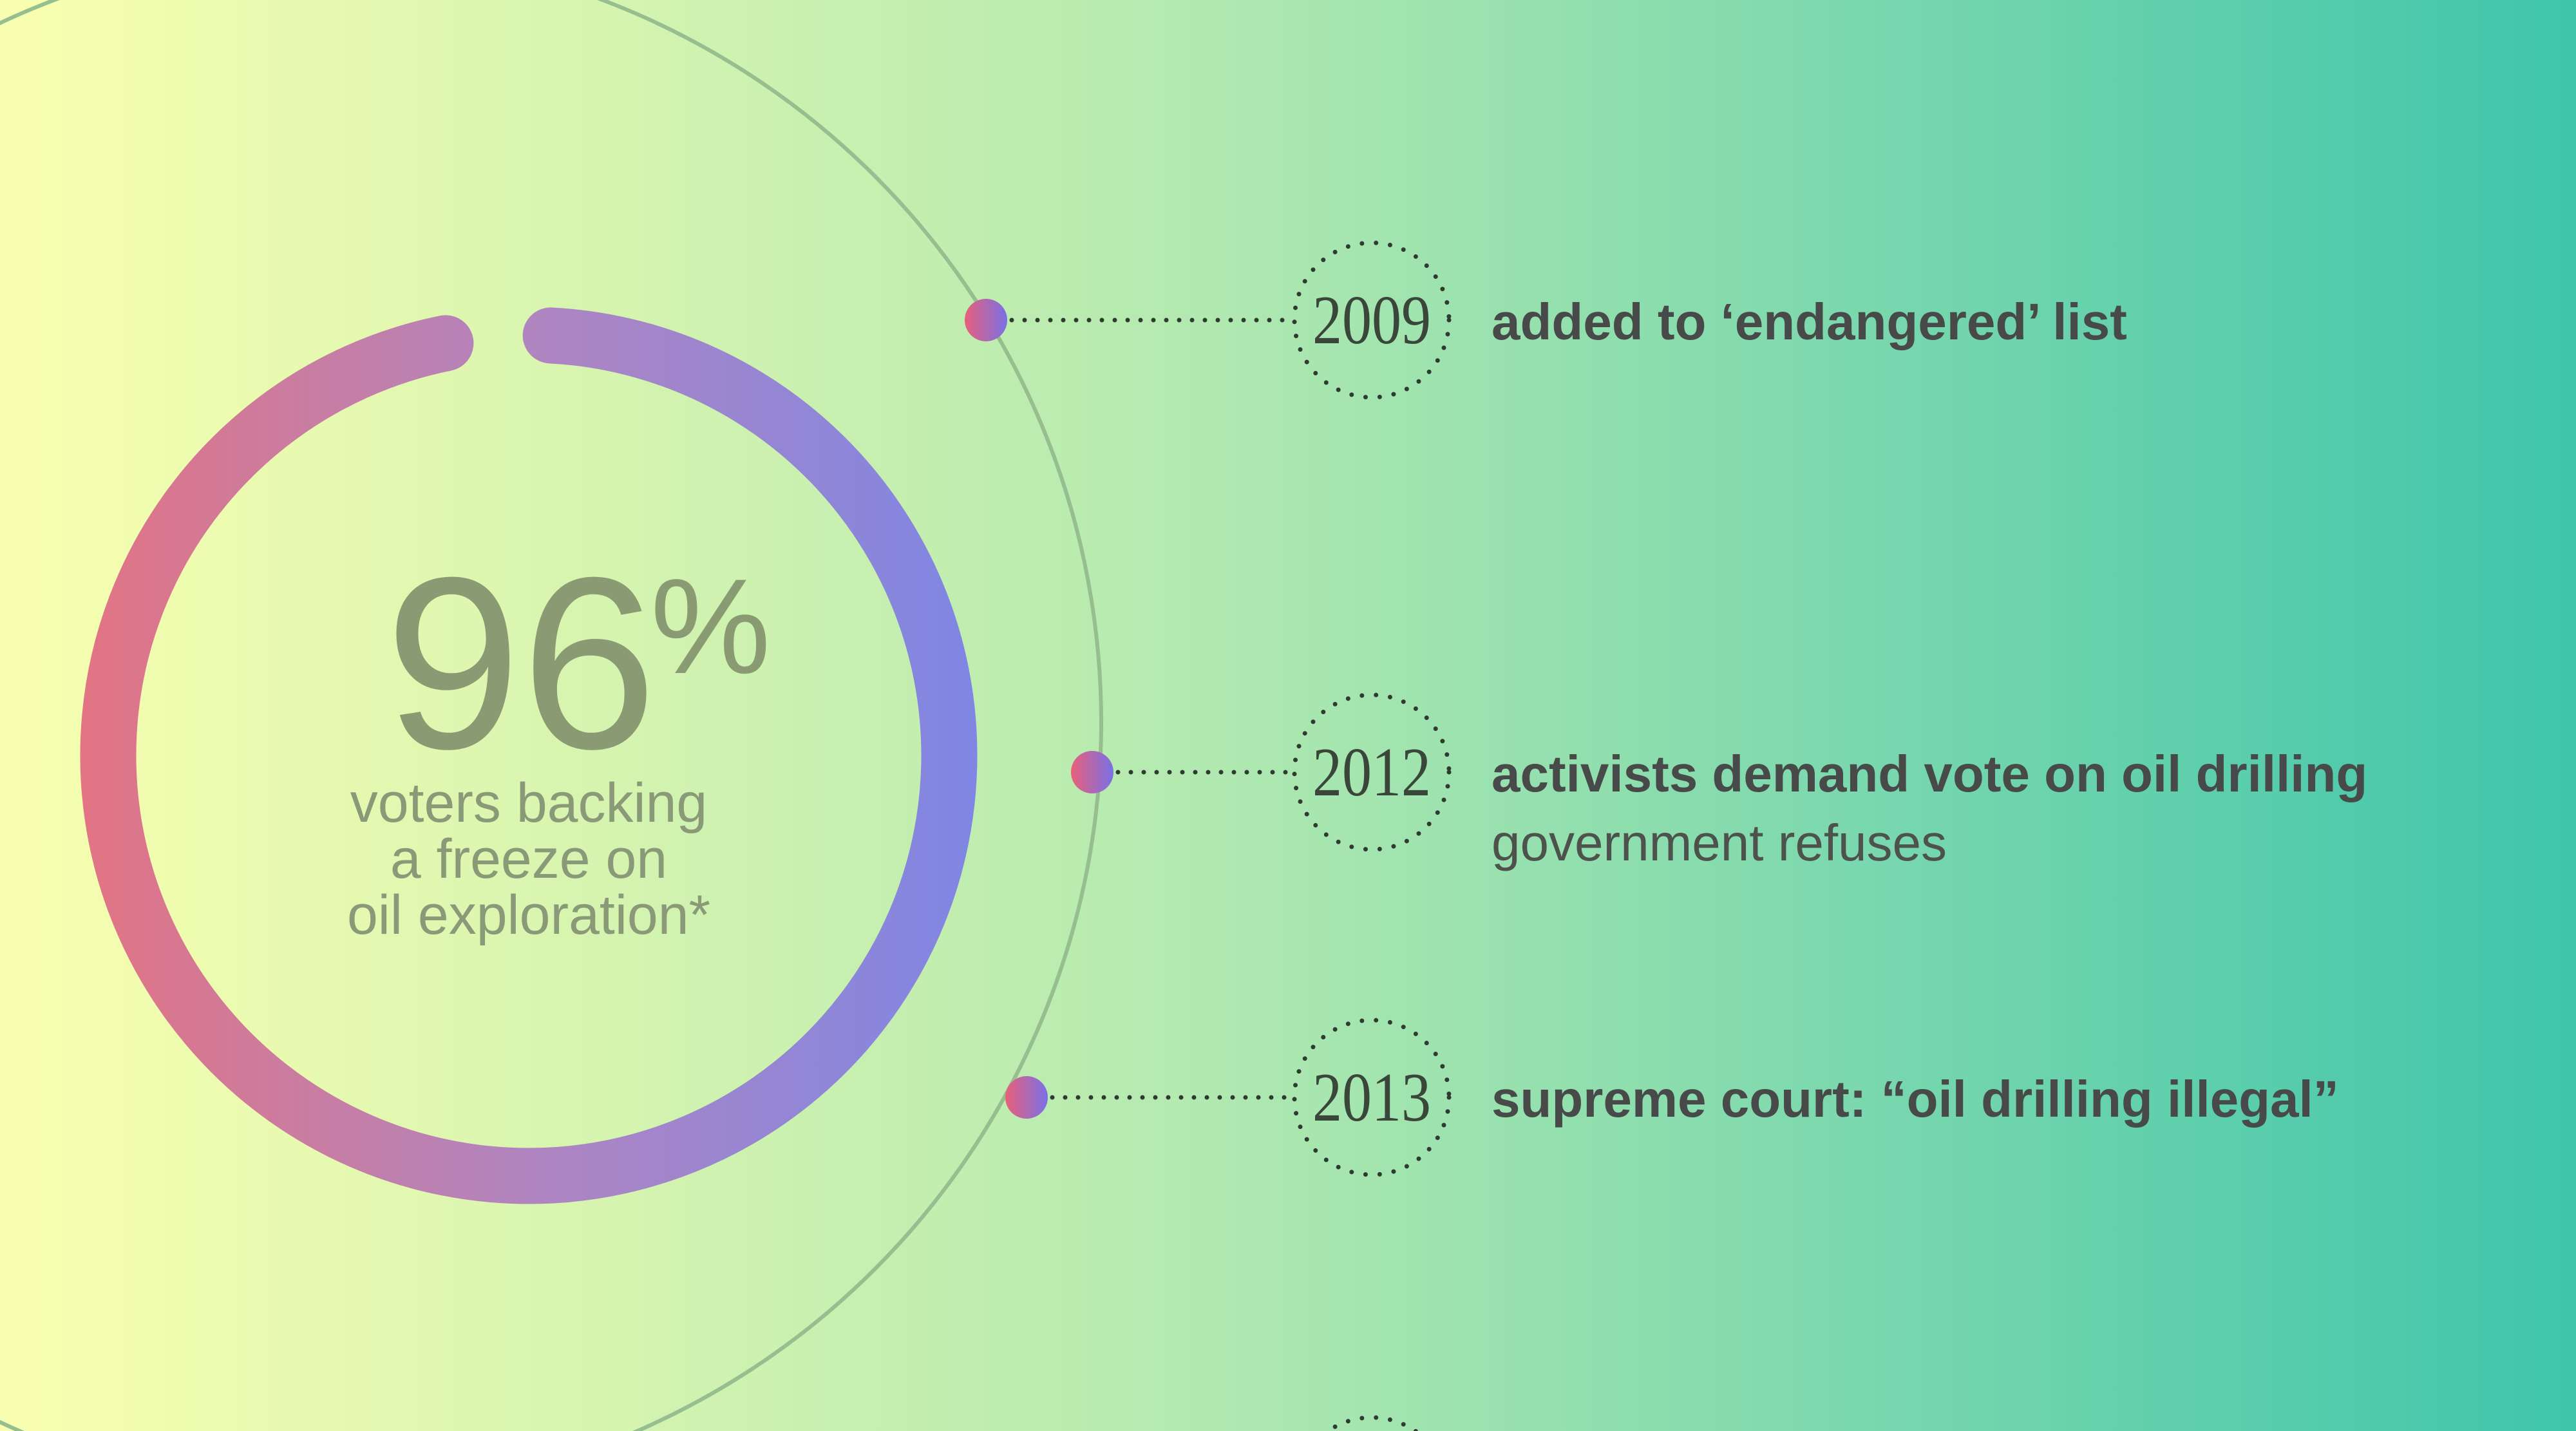  I want to click on event-subtitle: government refuses, so click(1719, 842).